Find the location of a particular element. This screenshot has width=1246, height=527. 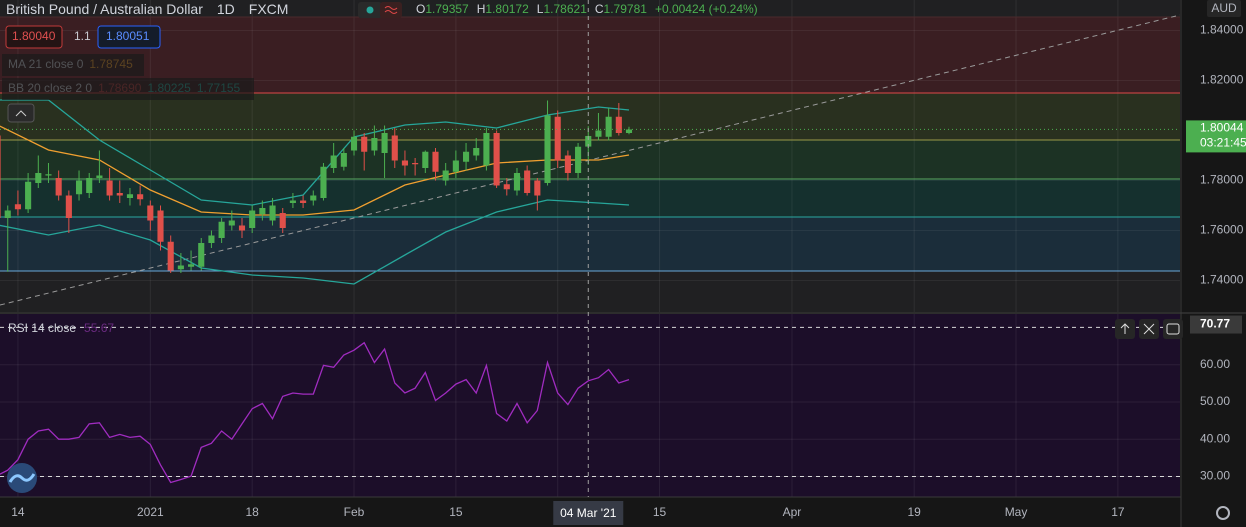

rsi-marker-box is located at coordinates (1216, 324).